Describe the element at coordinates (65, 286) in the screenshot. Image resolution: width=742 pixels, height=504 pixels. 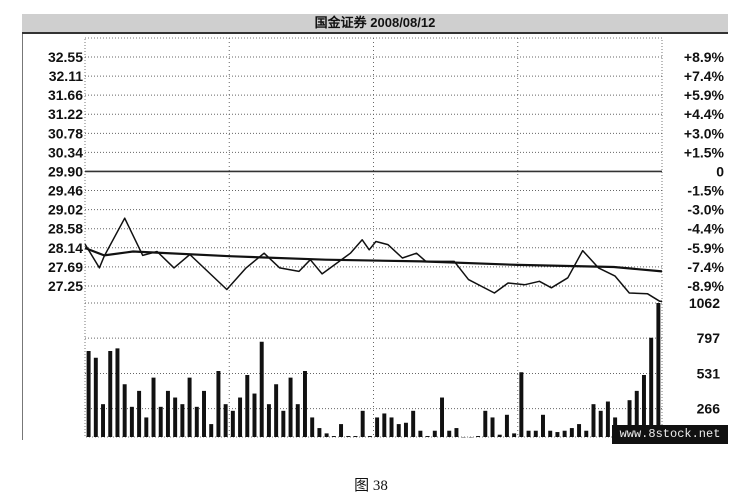
I see `price-tick-label: 27.25` at that location.